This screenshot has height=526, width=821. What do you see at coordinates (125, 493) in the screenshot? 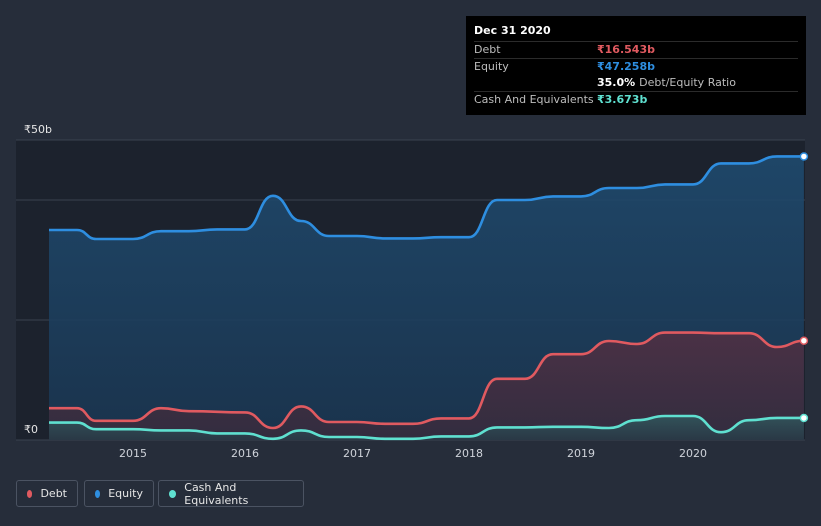
I see `legend-equity-label: Equity` at bounding box center [125, 493].